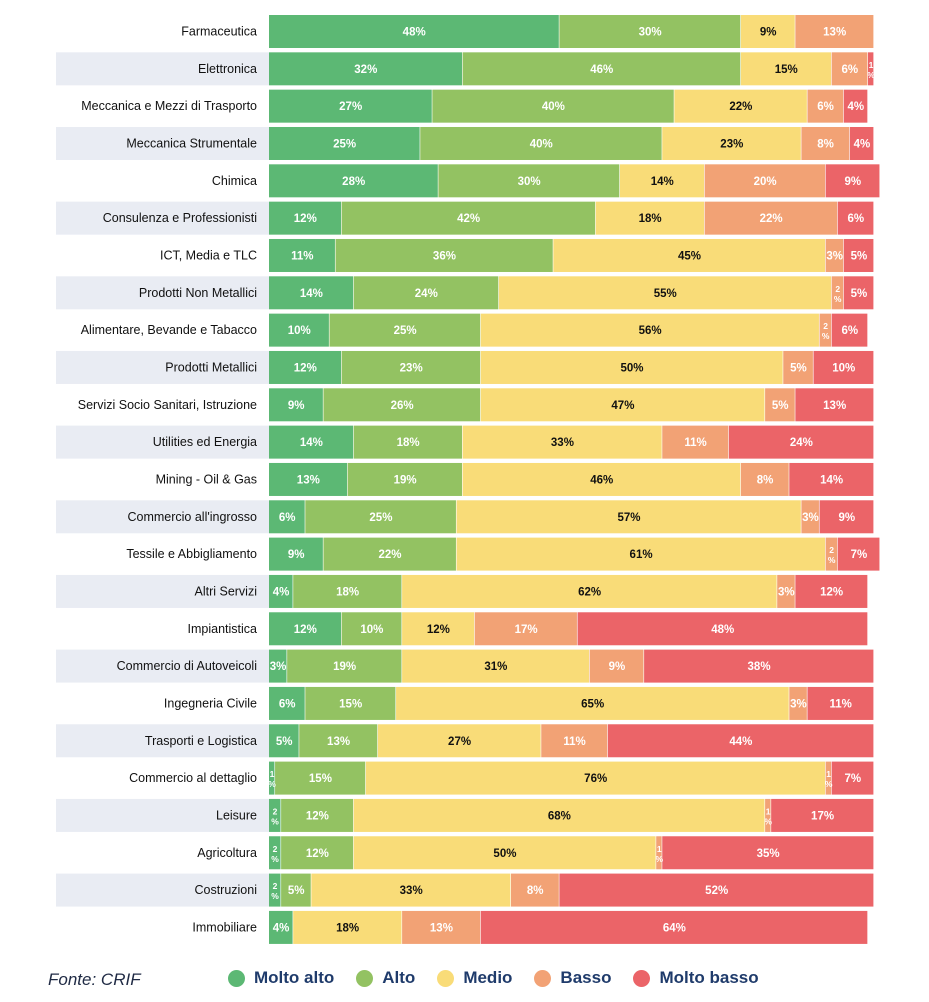 Image resolution: width=929 pixels, height=1002 pixels. What do you see at coordinates (198, 293) in the screenshot?
I see `category-label: Prodotti Non Metallici` at bounding box center [198, 293].